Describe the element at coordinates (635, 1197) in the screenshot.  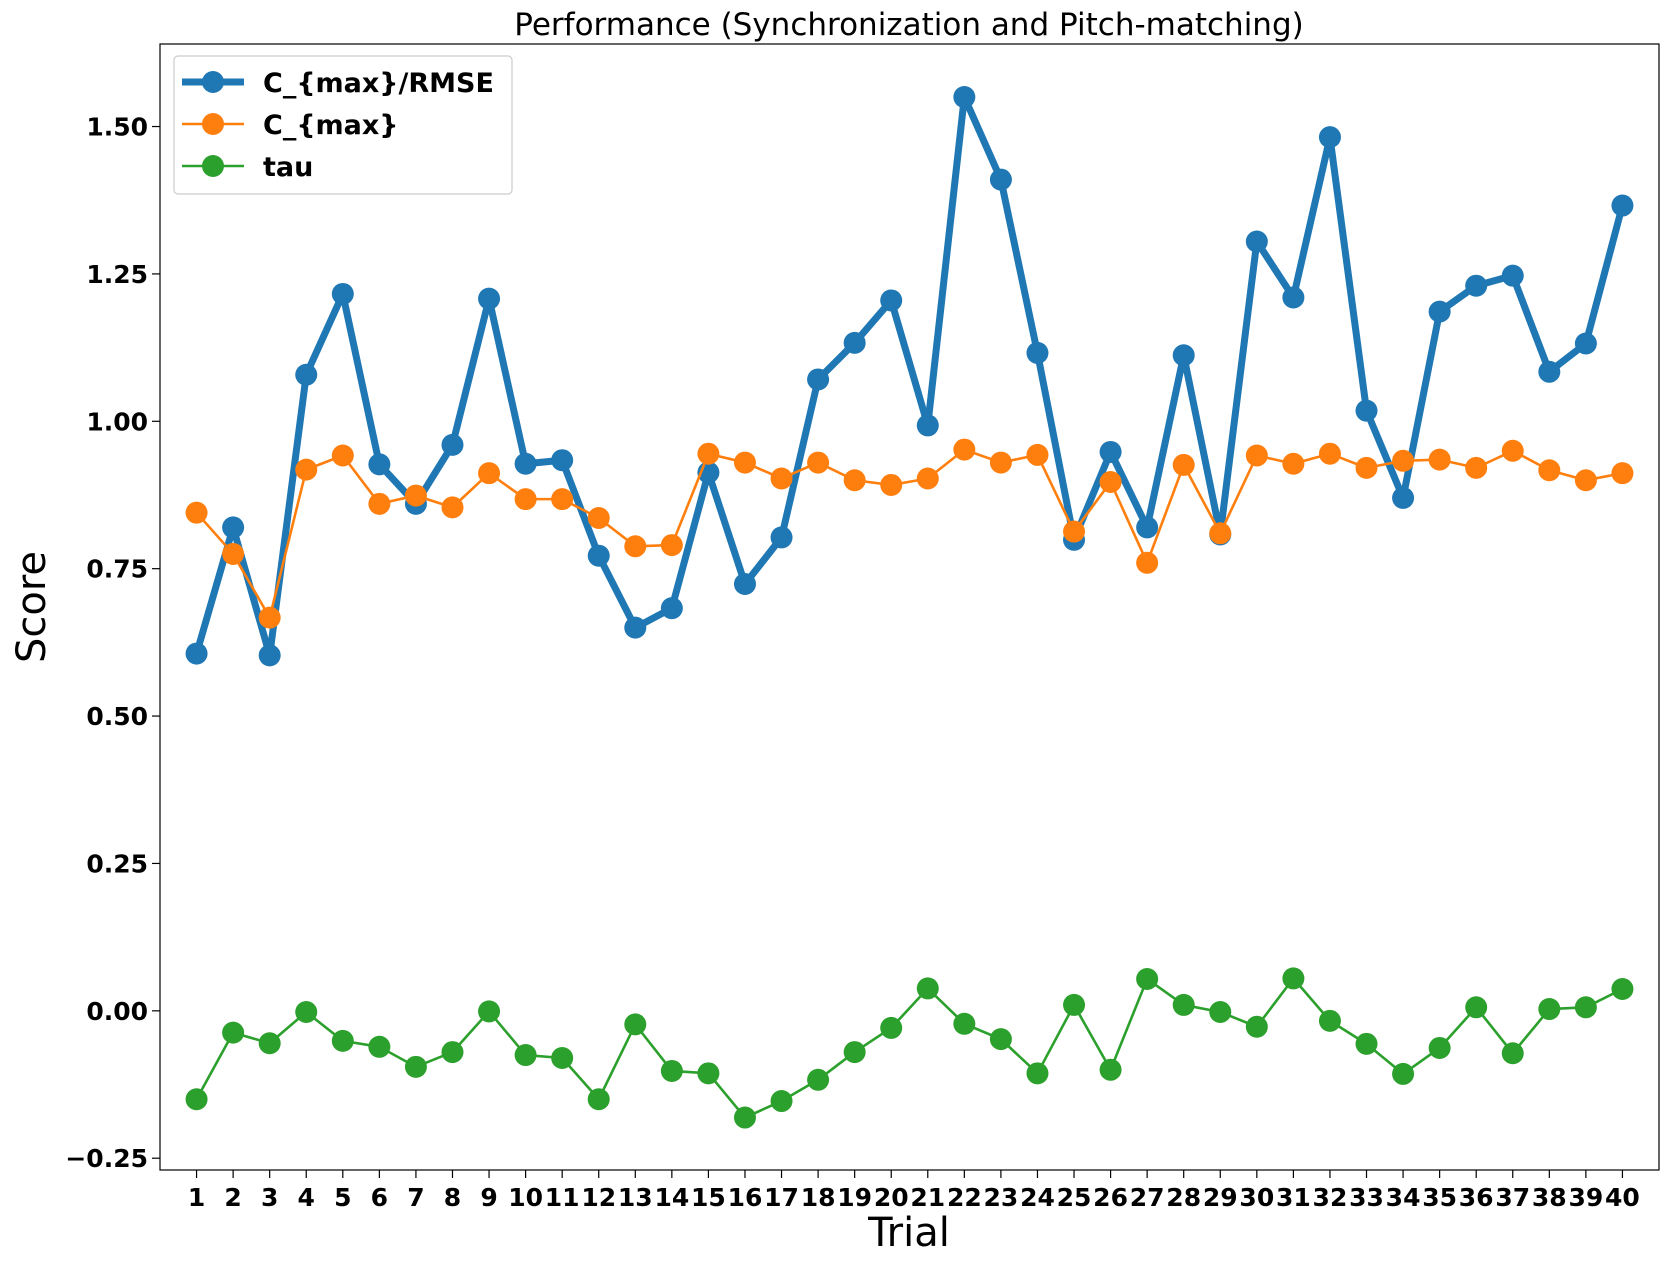
I see `x-tick-label: 13` at that location.